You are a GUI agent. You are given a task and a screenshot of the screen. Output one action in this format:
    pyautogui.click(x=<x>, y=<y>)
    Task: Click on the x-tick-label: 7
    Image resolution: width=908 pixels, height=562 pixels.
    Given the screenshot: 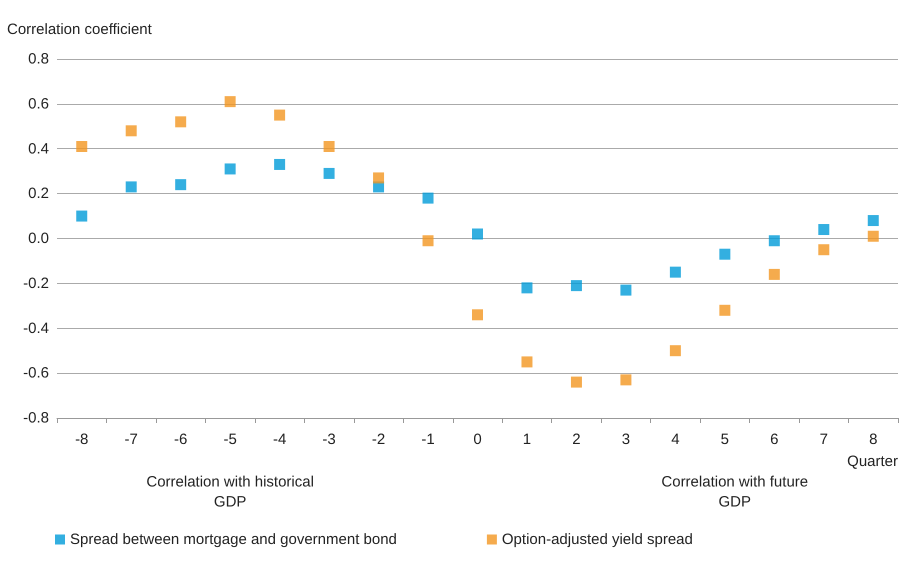 What is the action you would take?
    pyautogui.click(x=824, y=439)
    